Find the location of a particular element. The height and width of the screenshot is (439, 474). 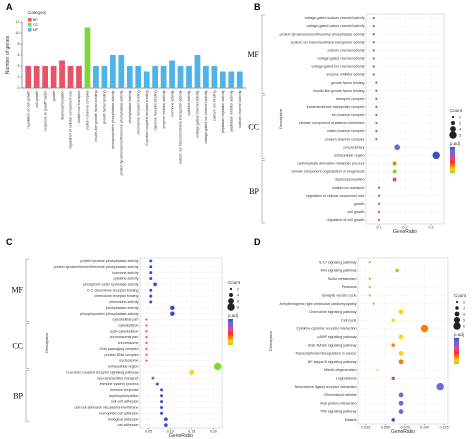

x-tick-label: 0.05 is located at coordinates (148, 432).